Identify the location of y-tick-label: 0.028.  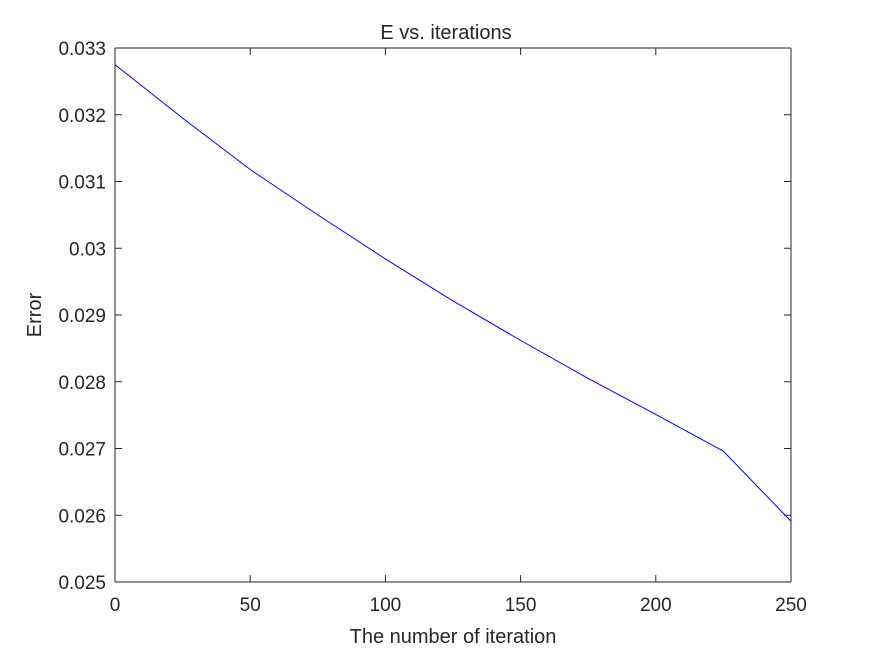
(82, 383).